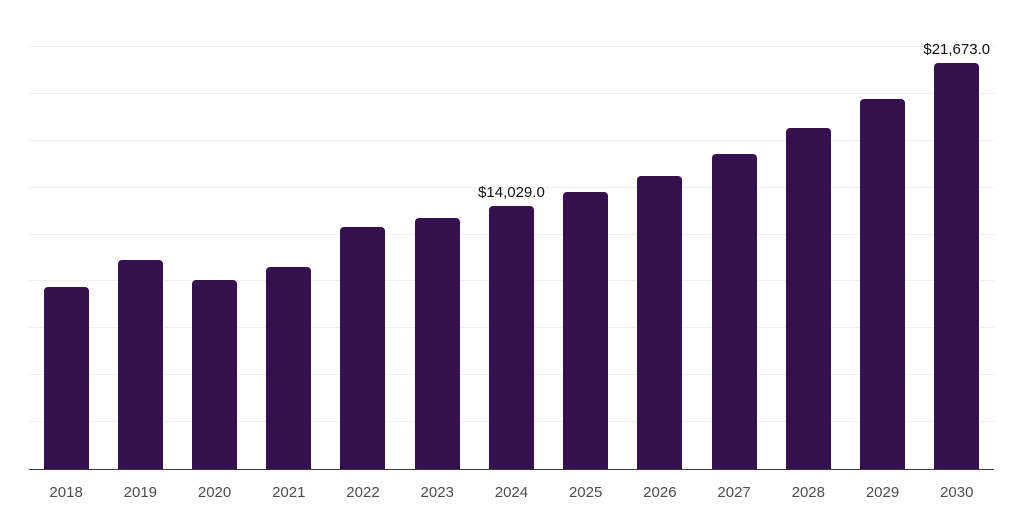 The image size is (1024, 512). What do you see at coordinates (66, 492) in the screenshot?
I see `x-tick-2018: 2018` at bounding box center [66, 492].